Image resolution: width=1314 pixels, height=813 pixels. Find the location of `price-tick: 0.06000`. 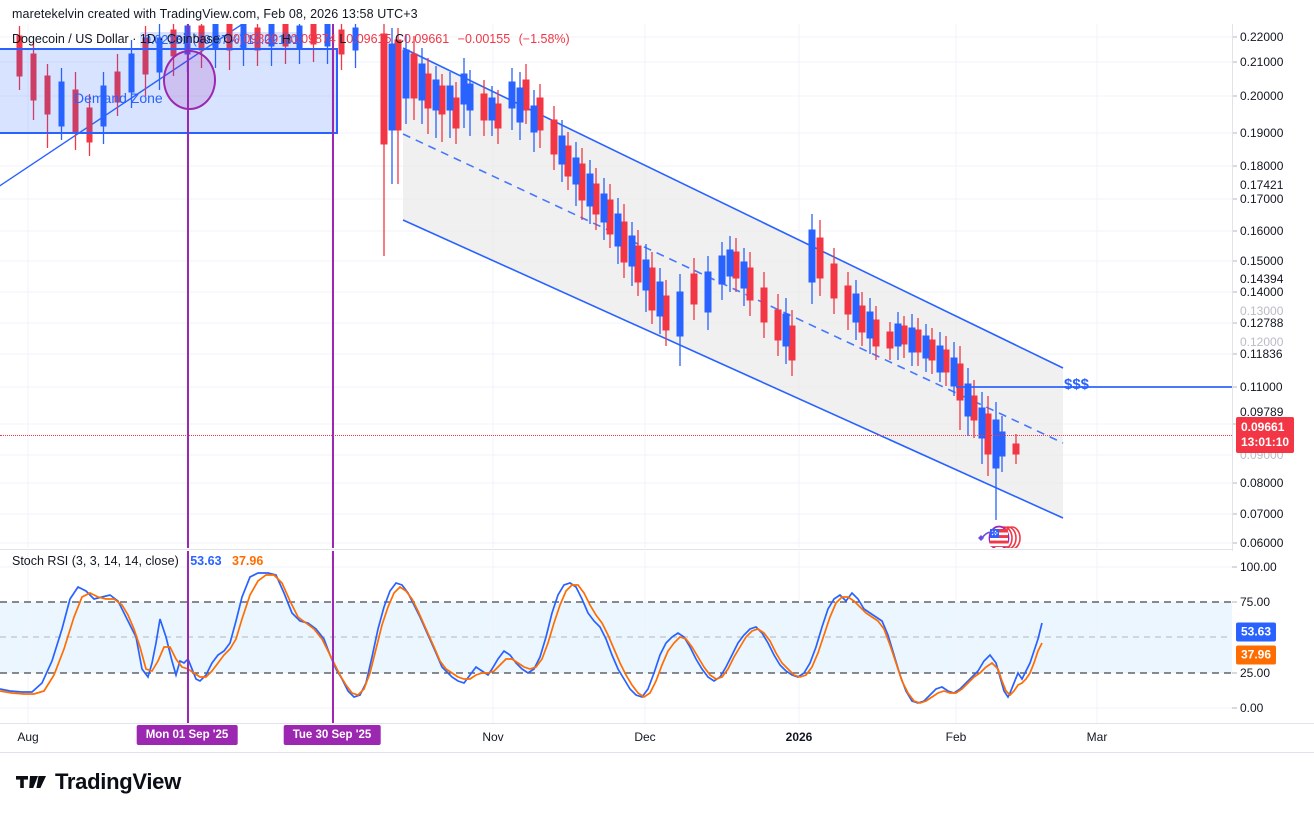

price-tick: 0.06000 is located at coordinates (1262, 543).